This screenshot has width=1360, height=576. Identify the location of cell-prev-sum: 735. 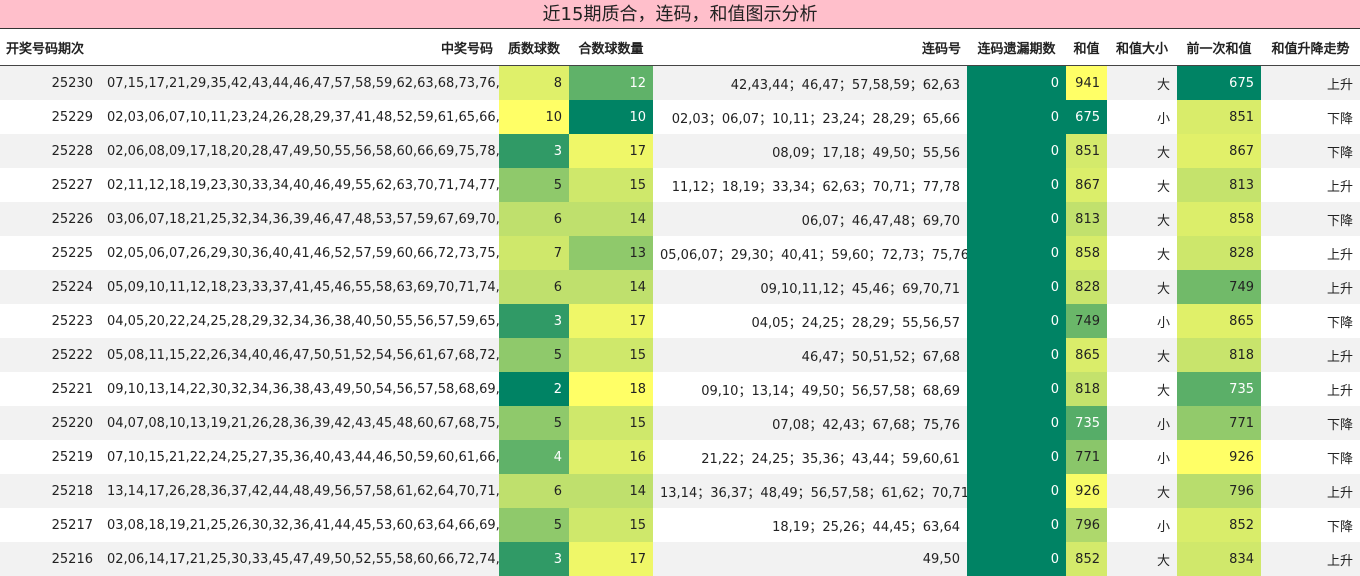
(1219, 389).